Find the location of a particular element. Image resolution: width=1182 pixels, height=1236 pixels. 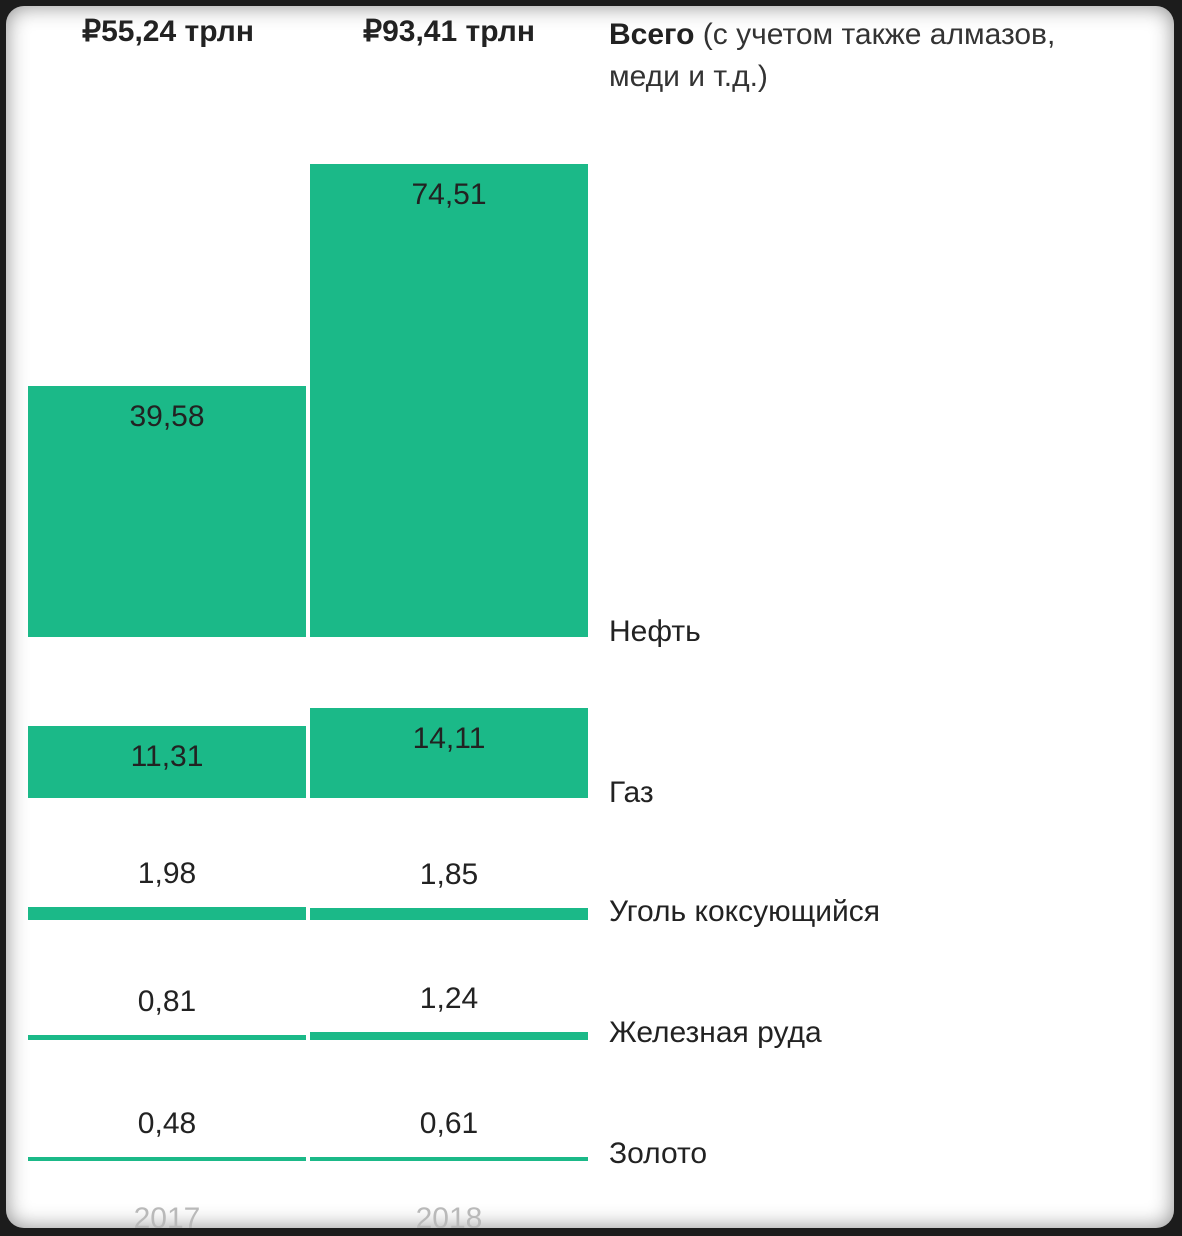

total-2018: ₽93,41 трлн is located at coordinates (449, 31).